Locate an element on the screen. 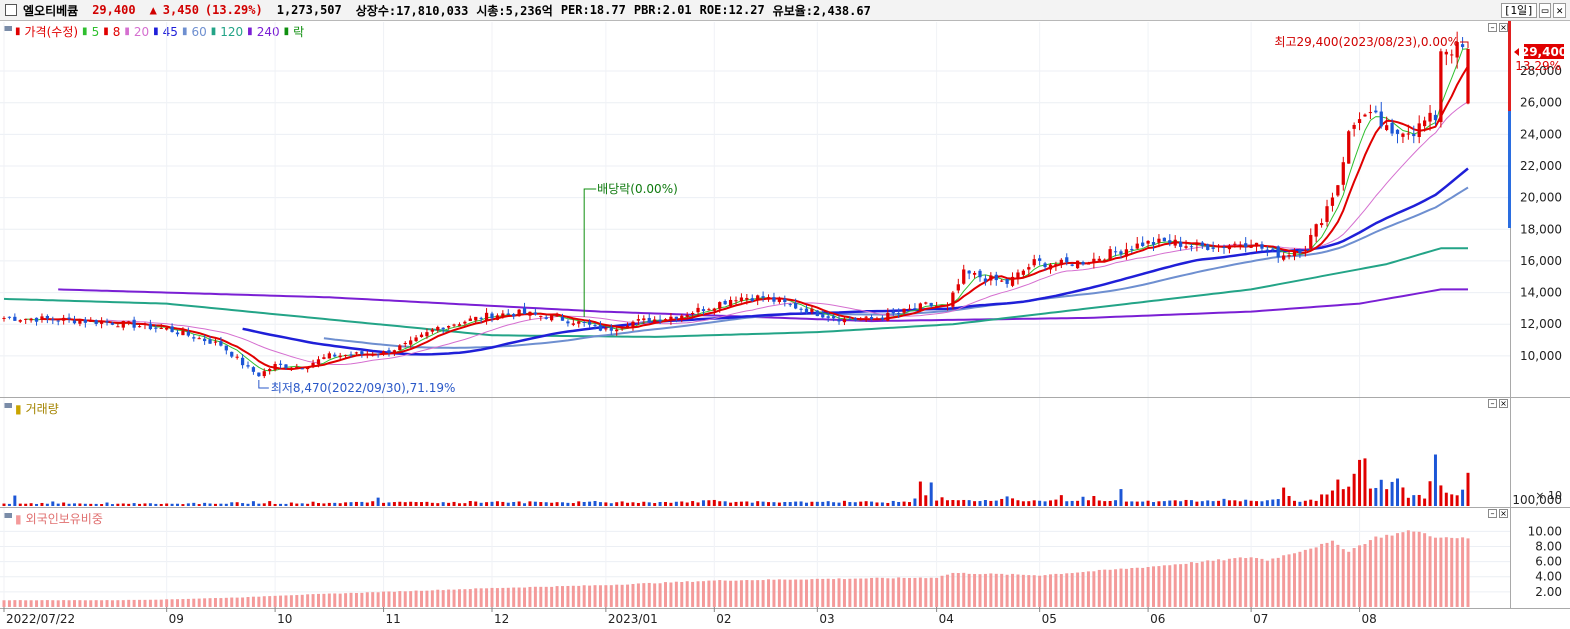 The image size is (1570, 629). select-checkbox is located at coordinates (11, 10).